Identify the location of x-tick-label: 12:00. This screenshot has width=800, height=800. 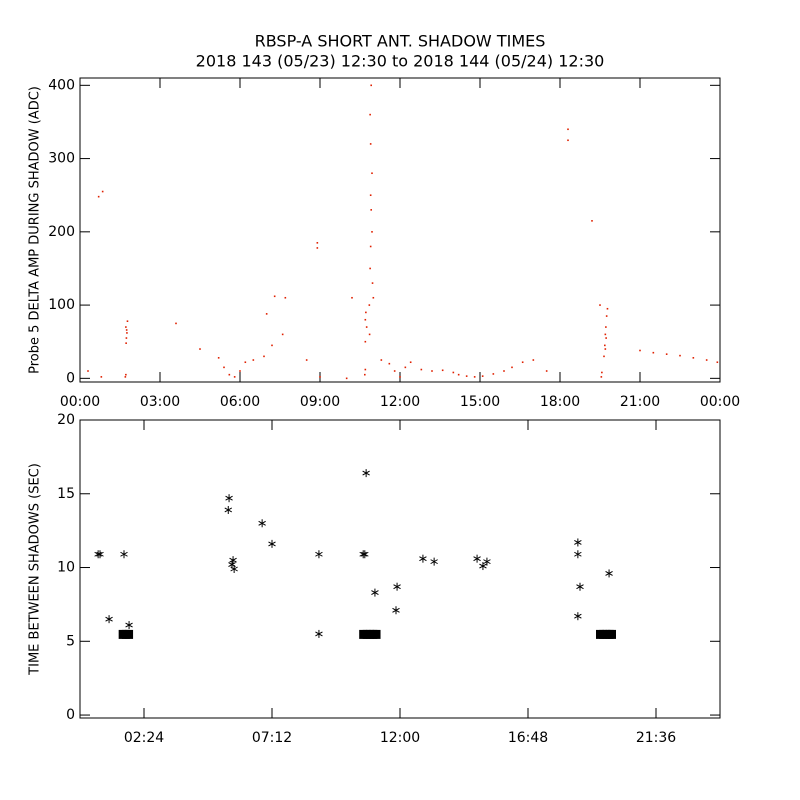
(400, 738).